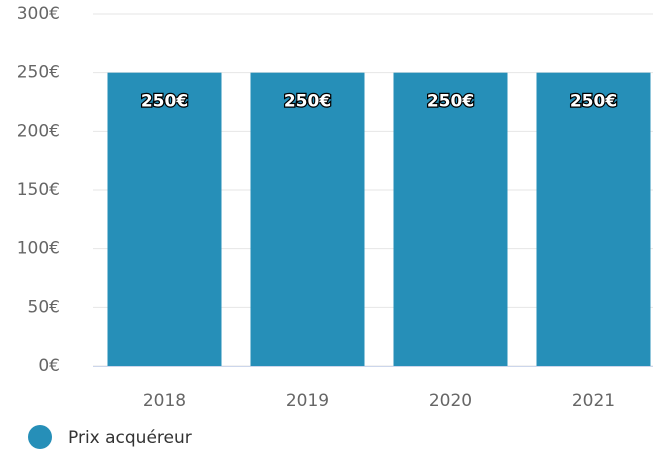 The image size is (663, 450). What do you see at coordinates (38, 190) in the screenshot?
I see `y-tick-label: 150€` at bounding box center [38, 190].